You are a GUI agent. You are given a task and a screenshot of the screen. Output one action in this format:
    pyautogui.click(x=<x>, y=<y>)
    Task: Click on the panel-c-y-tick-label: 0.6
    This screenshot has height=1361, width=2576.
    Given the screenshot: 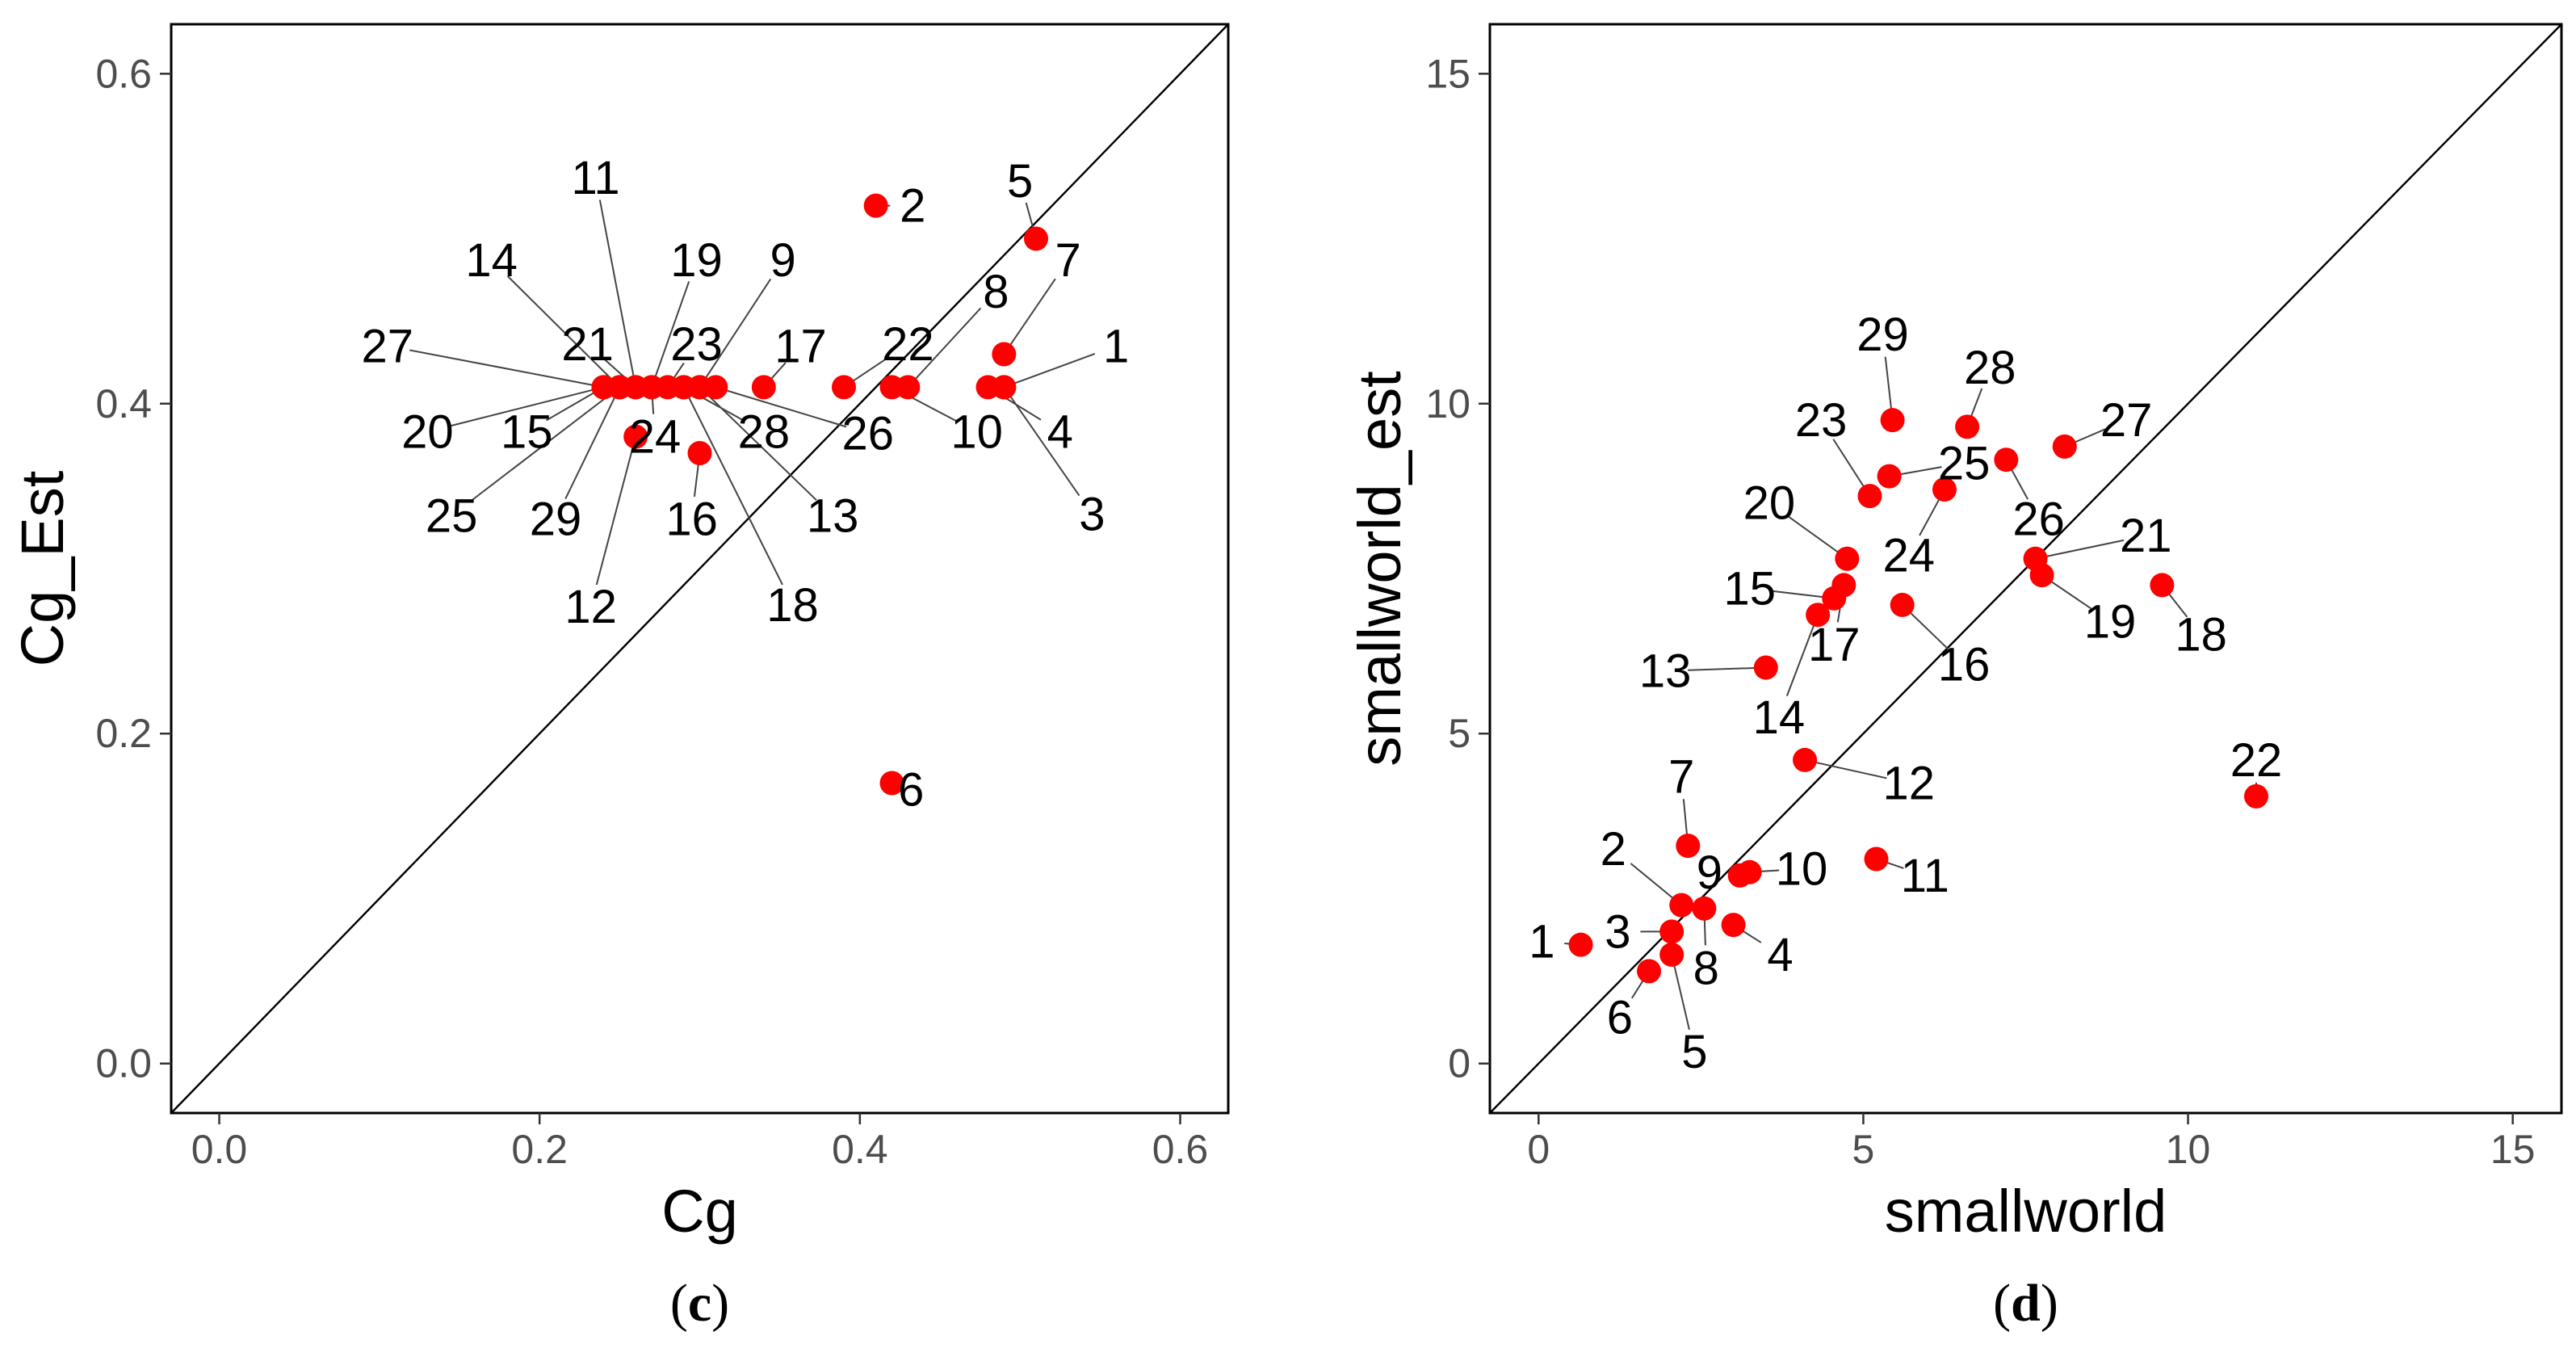 What is the action you would take?
    pyautogui.click(x=124, y=74)
    